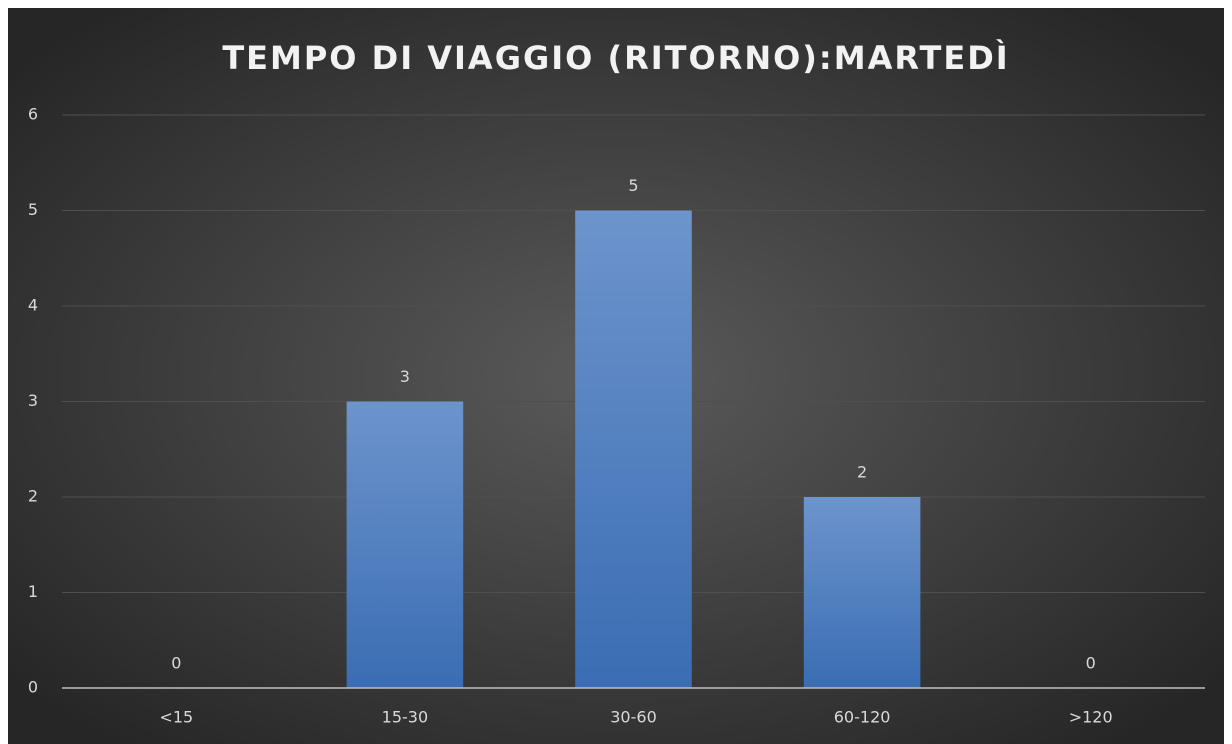 The height and width of the screenshot is (744, 1232). I want to click on y-tick-label: 2, so click(33, 496).